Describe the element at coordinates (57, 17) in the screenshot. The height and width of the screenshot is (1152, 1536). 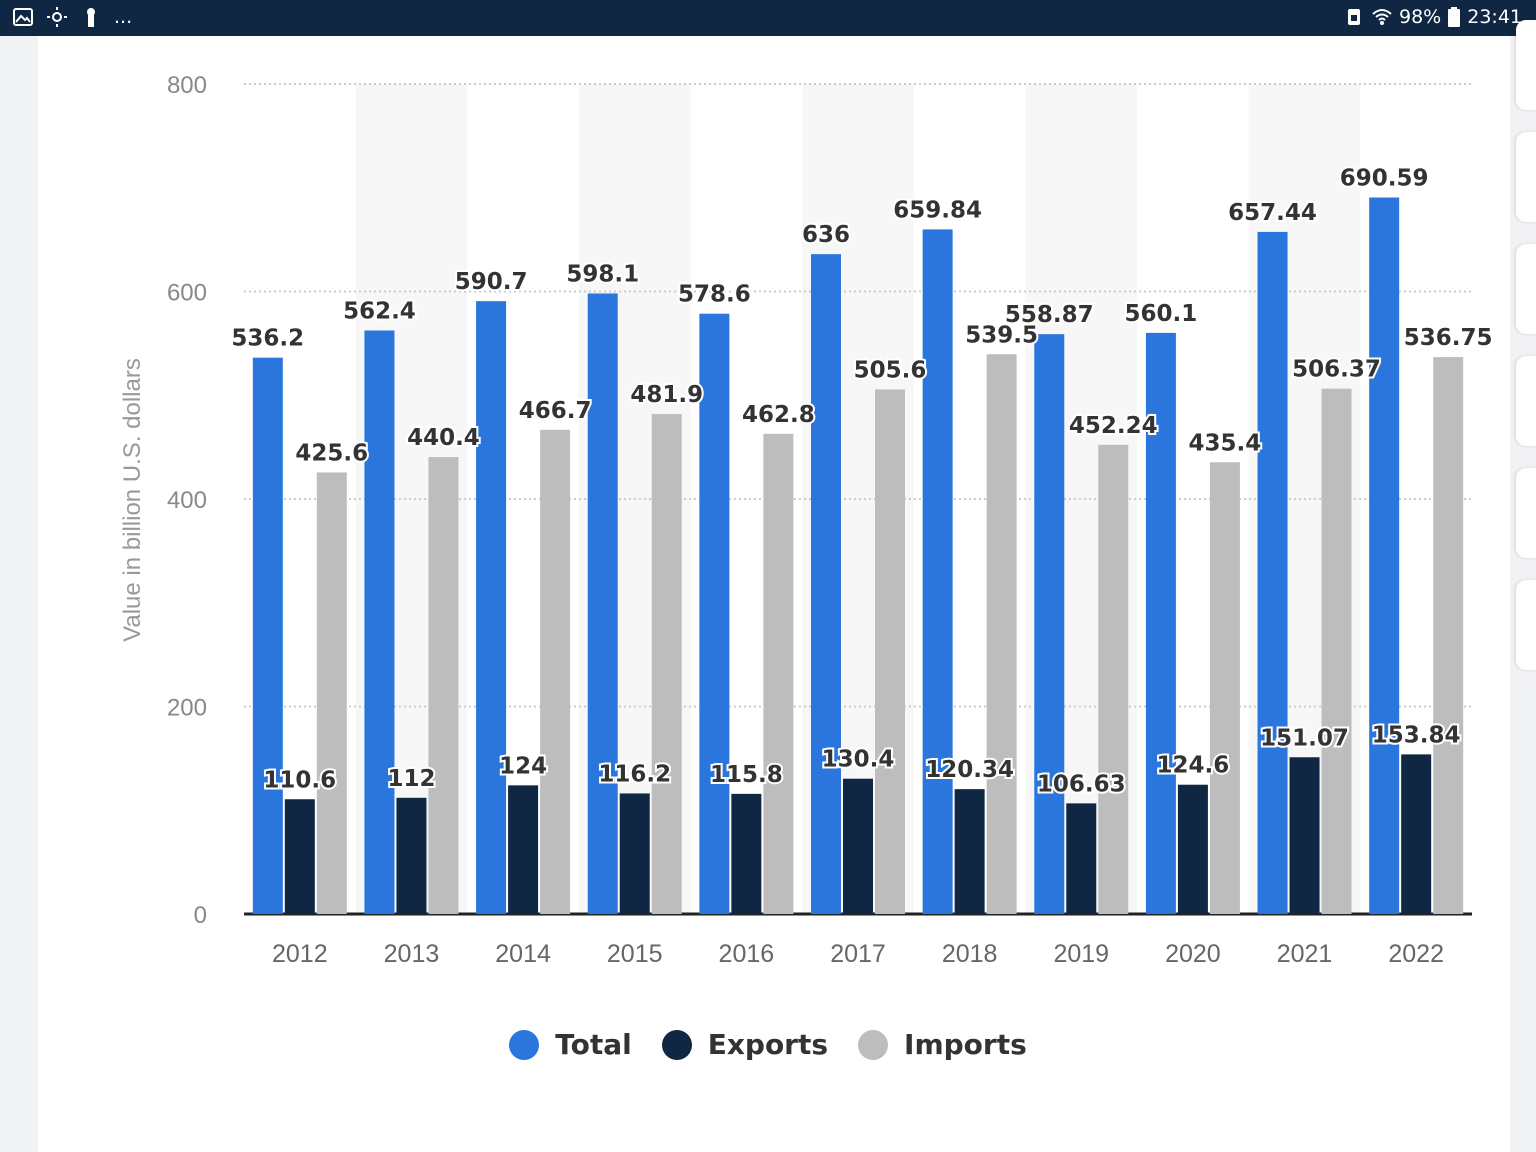
I see `brightness-icon` at that location.